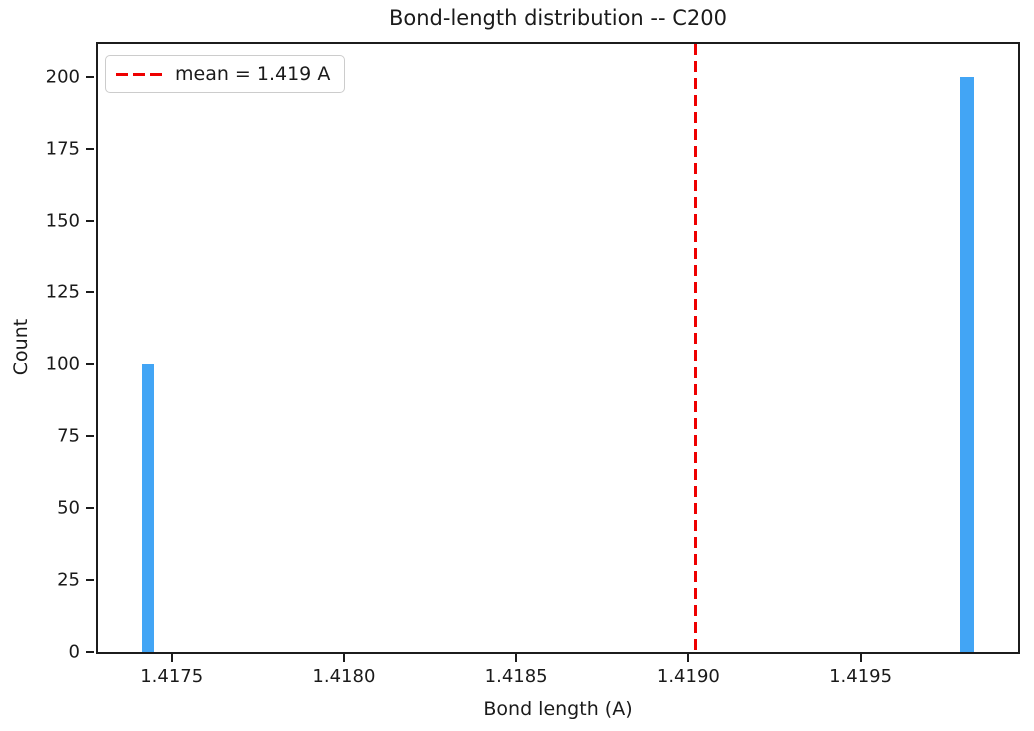  I want to click on x-tick-label: 1.4180, so click(344, 676).